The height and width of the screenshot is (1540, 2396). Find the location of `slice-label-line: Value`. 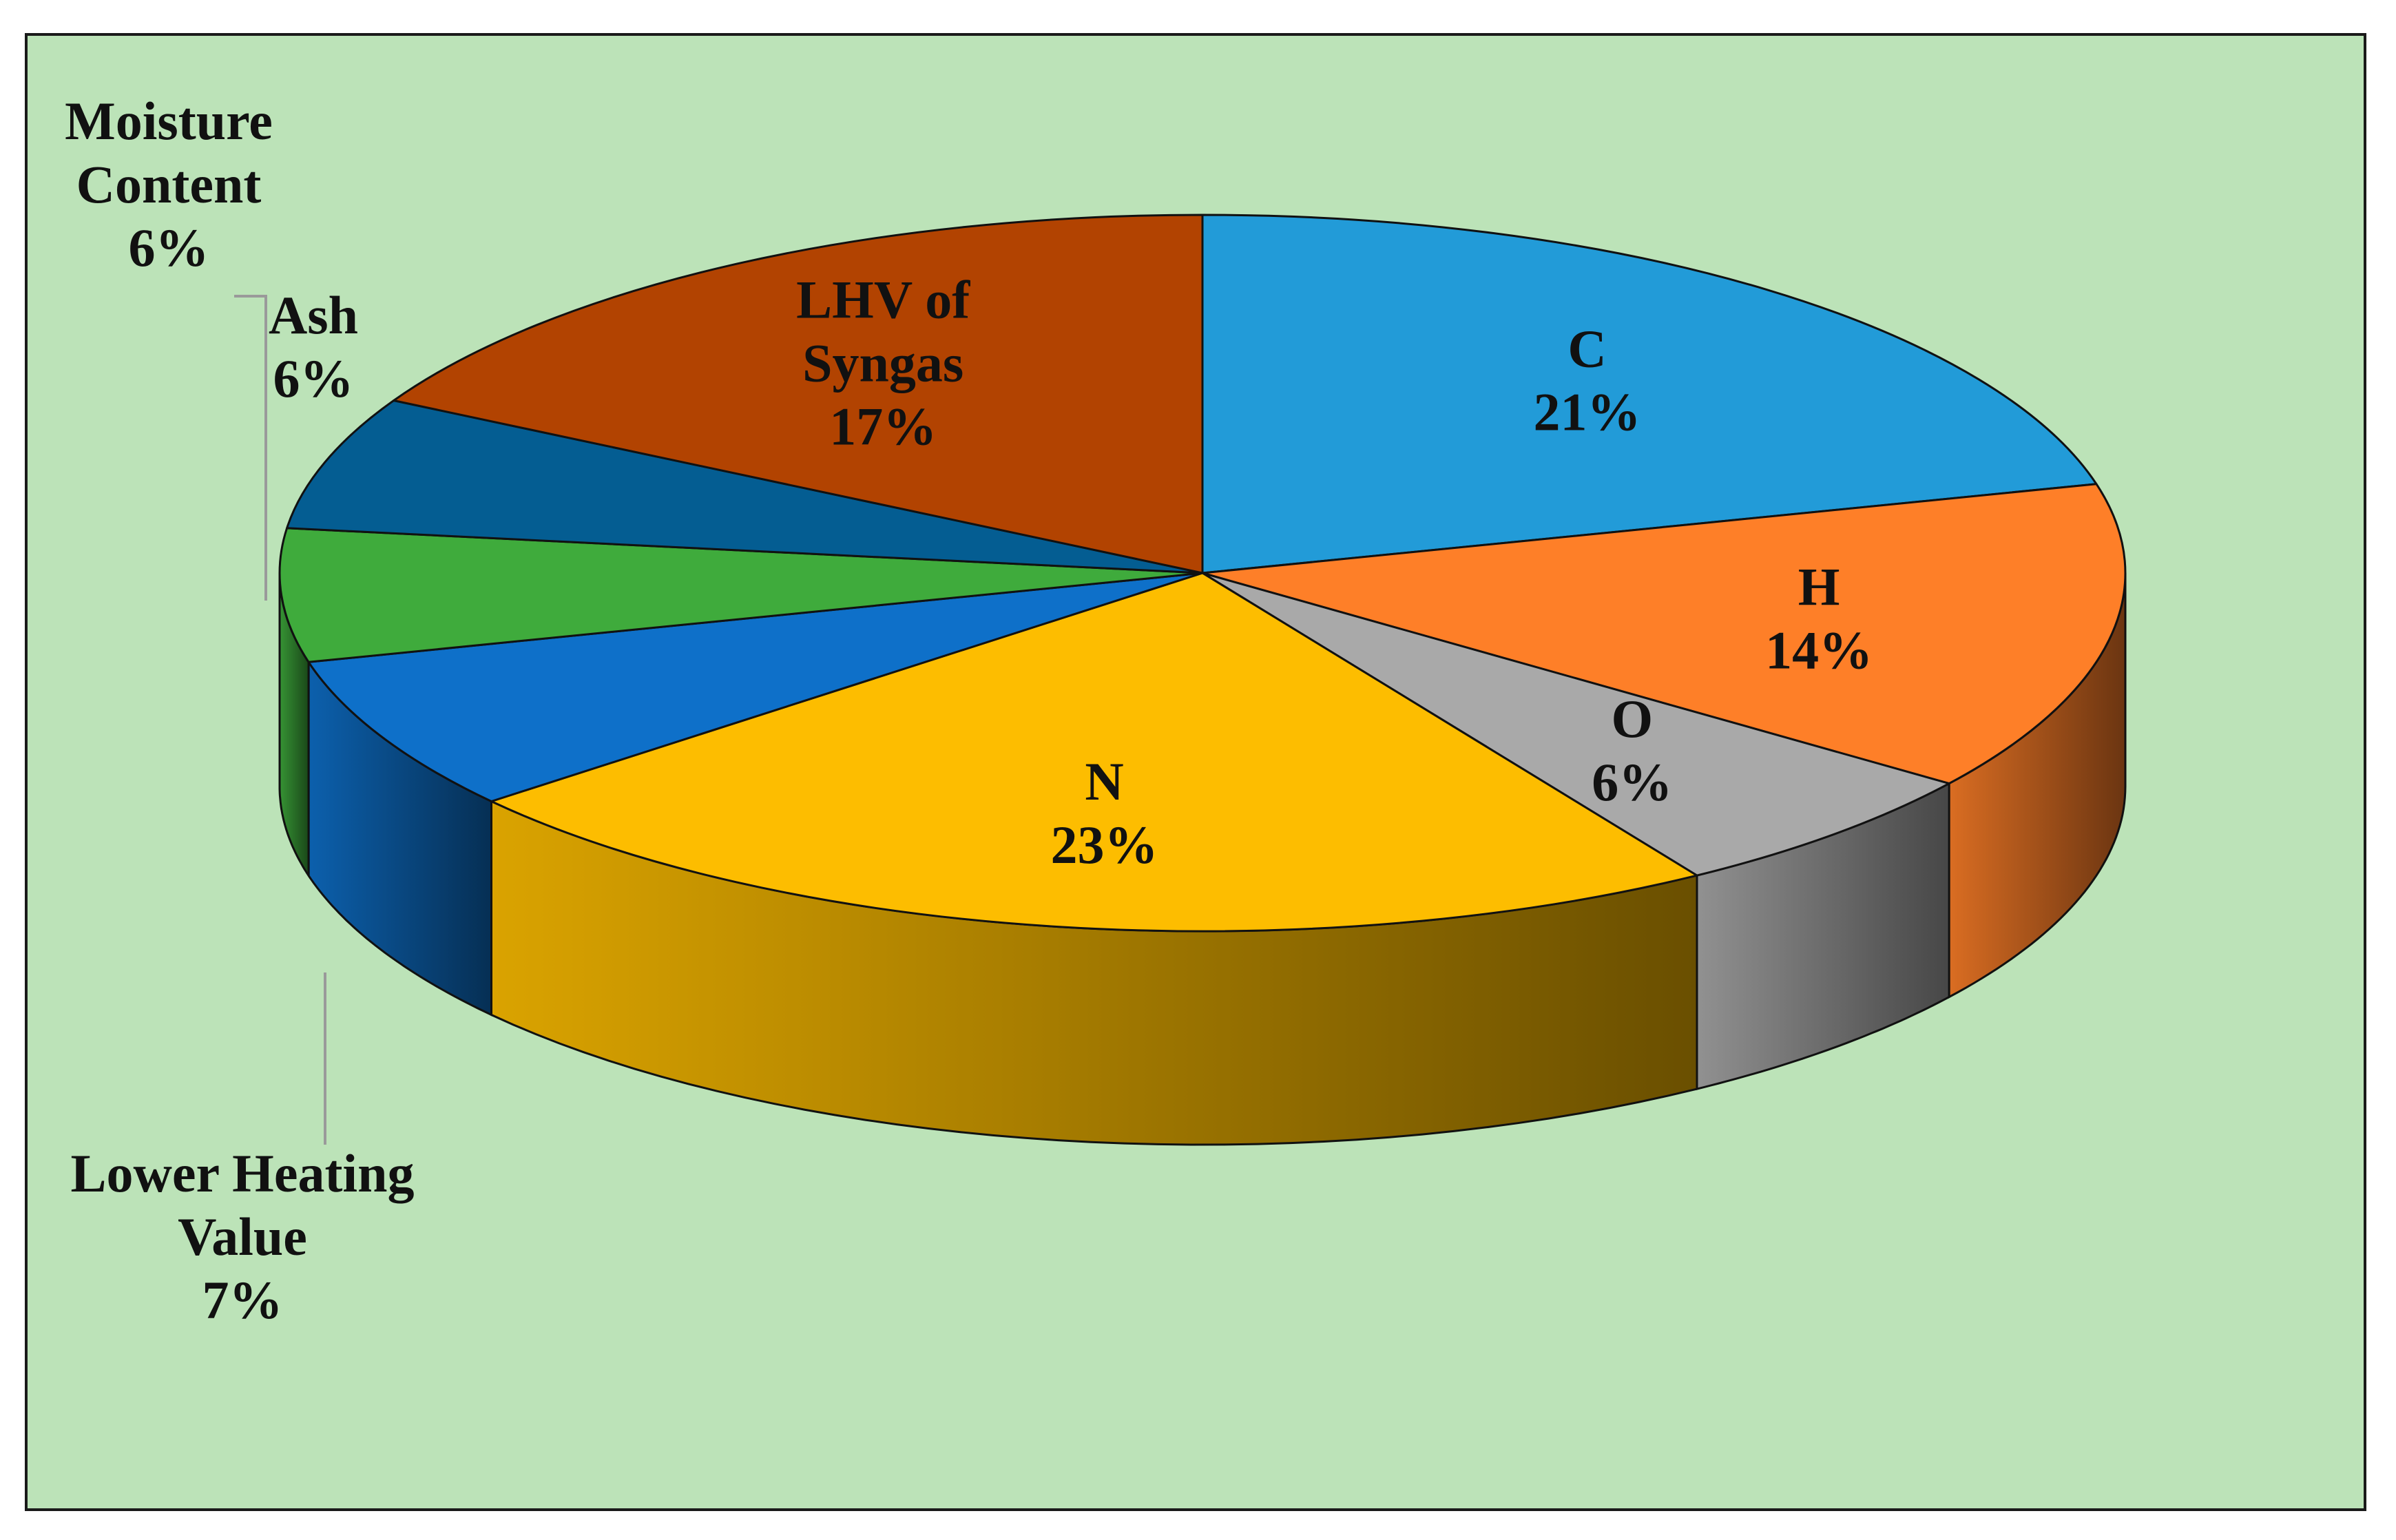

slice-label-line: Value is located at coordinates (242, 1237).